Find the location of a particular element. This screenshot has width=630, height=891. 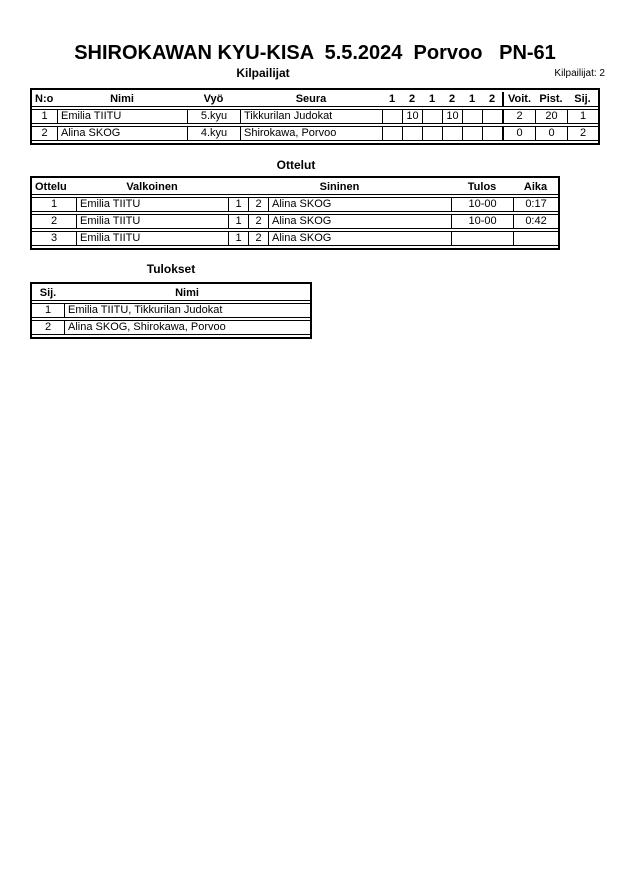

results-header-row: Sij. Nimi is located at coordinates (171, 293).